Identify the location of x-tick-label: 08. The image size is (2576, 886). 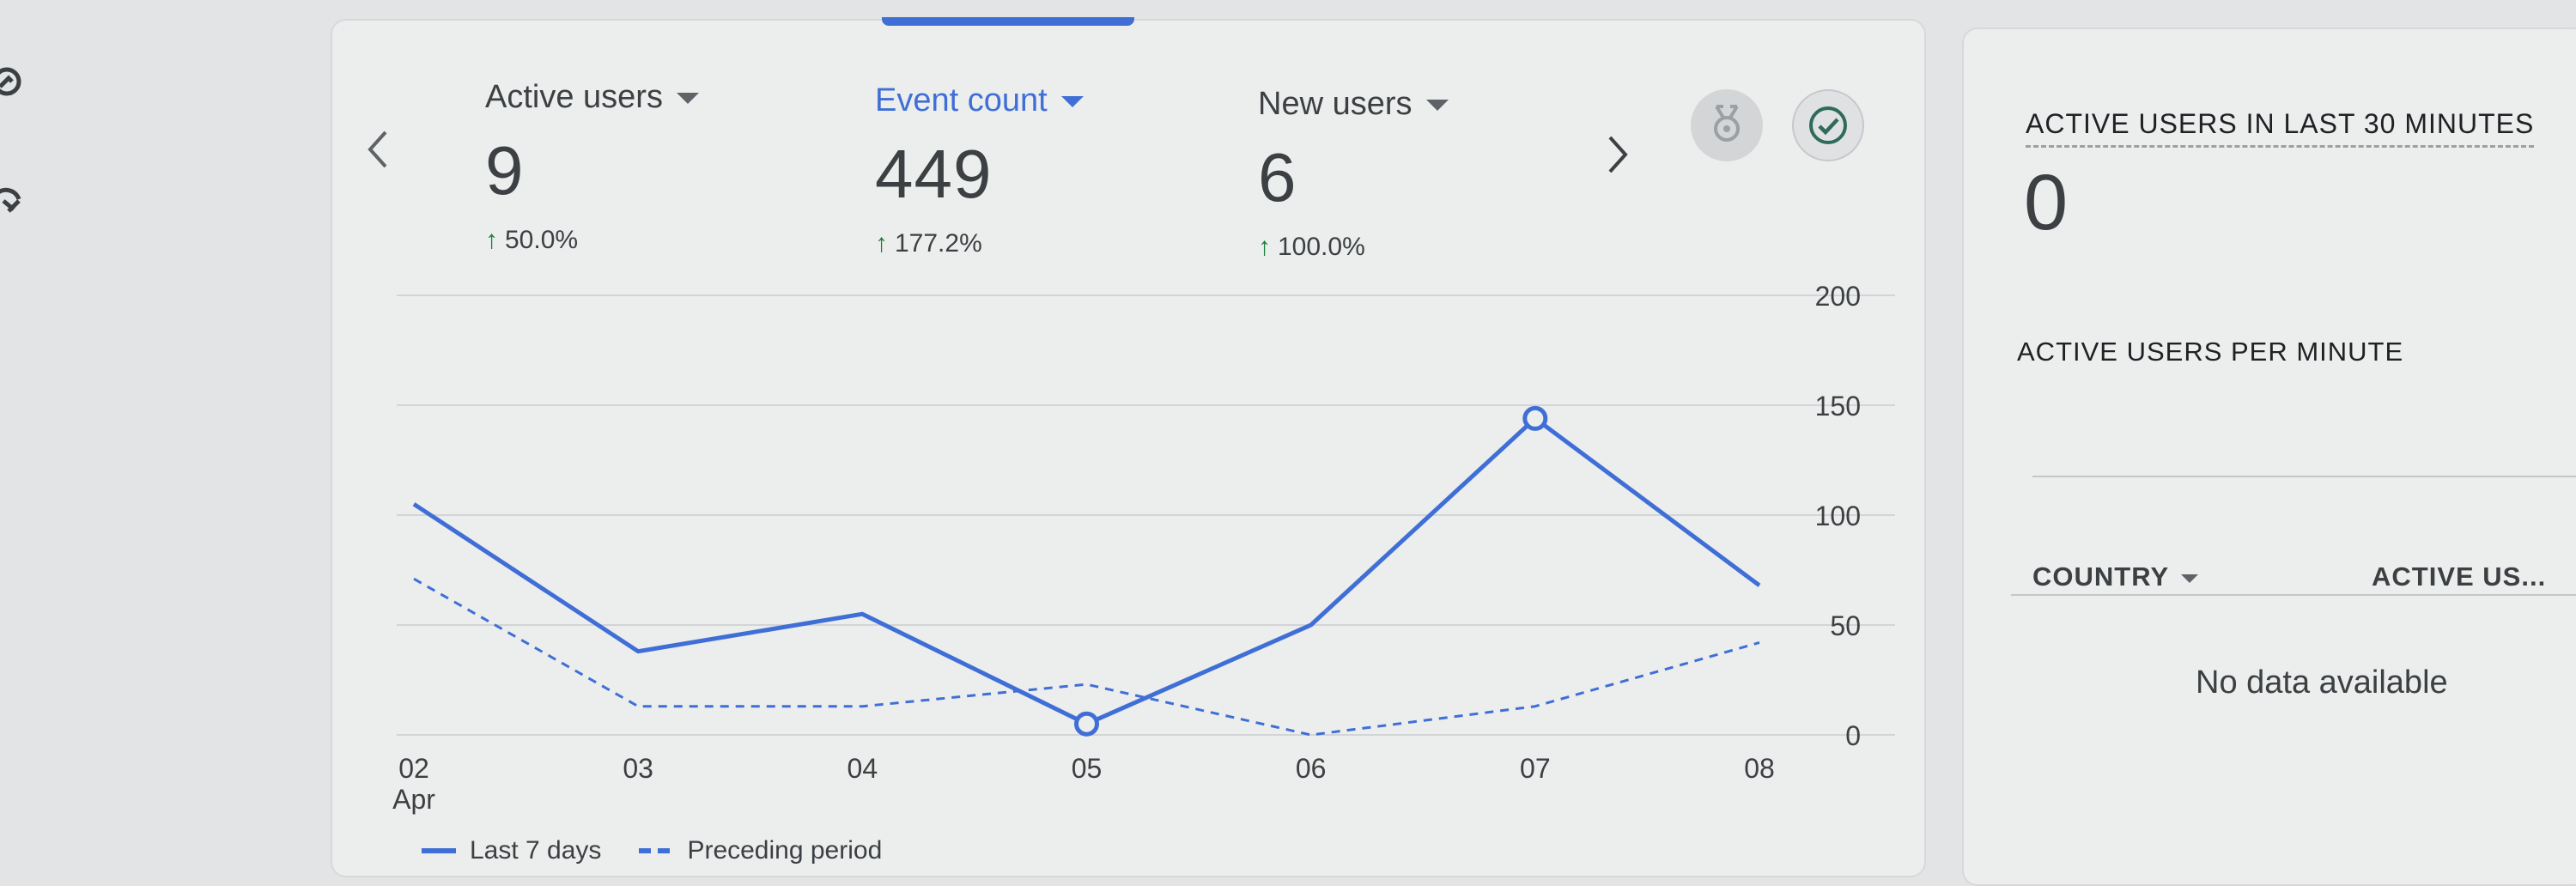
(1760, 768).